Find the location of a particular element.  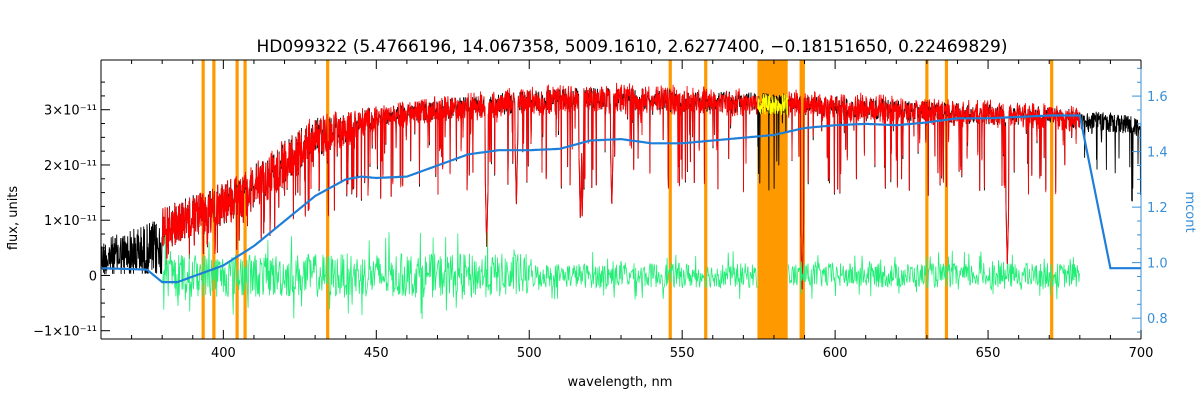

y2-axis-title: mcont is located at coordinates (1189, 211).